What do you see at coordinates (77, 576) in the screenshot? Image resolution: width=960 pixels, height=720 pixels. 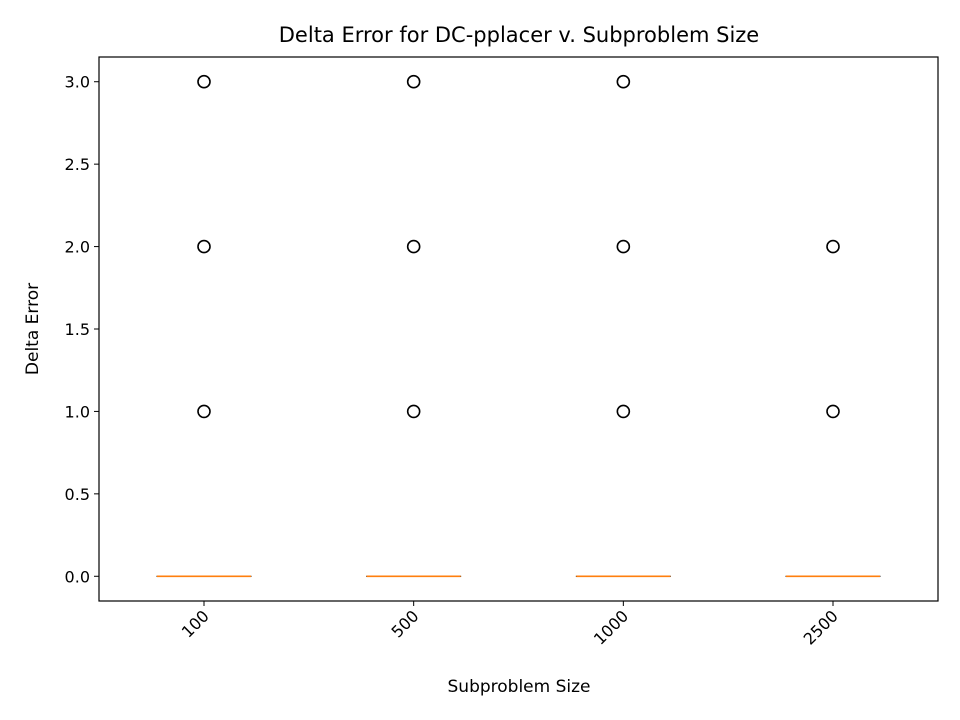 I see `y-tick-label: 0.0` at bounding box center [77, 576].